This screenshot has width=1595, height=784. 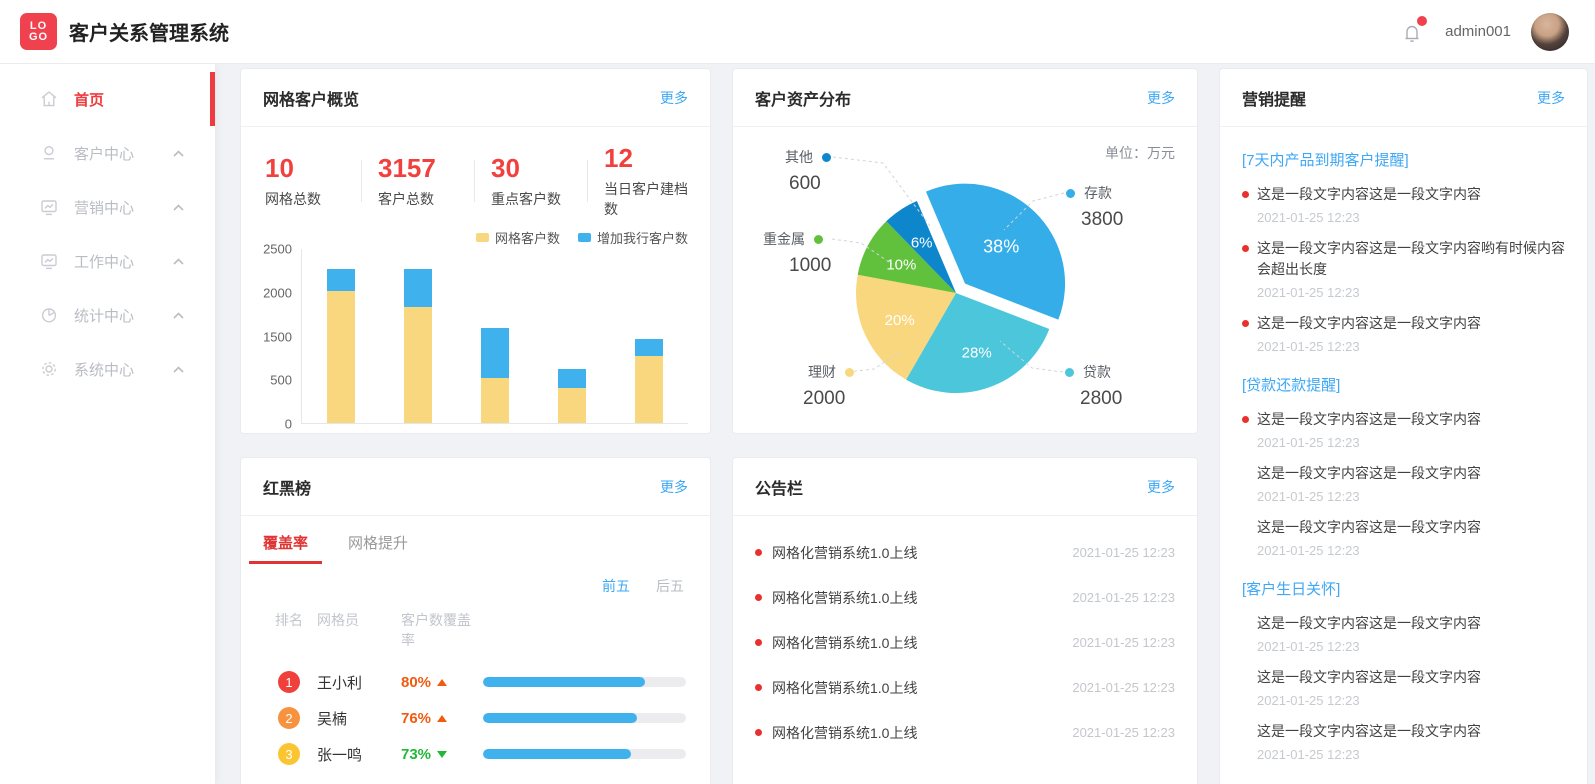 I want to click on tab-网格提升: 网格提升, so click(x=378, y=543).